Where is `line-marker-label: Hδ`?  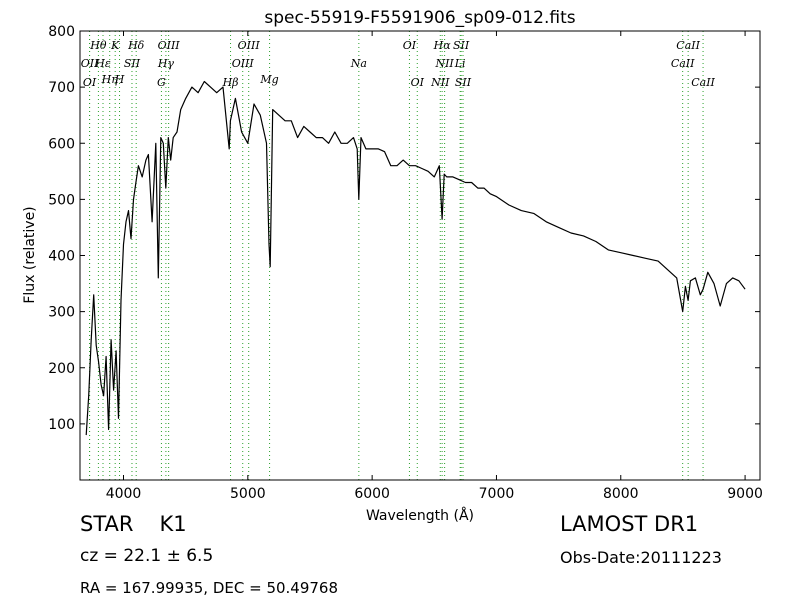
line-marker-label: Hδ is located at coordinates (136, 45).